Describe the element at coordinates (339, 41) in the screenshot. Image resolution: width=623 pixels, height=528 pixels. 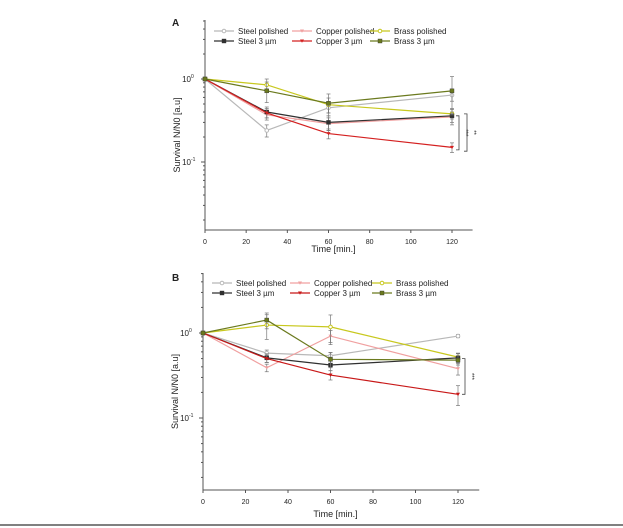
I see `legend-label: Copper 3 µm` at that location.